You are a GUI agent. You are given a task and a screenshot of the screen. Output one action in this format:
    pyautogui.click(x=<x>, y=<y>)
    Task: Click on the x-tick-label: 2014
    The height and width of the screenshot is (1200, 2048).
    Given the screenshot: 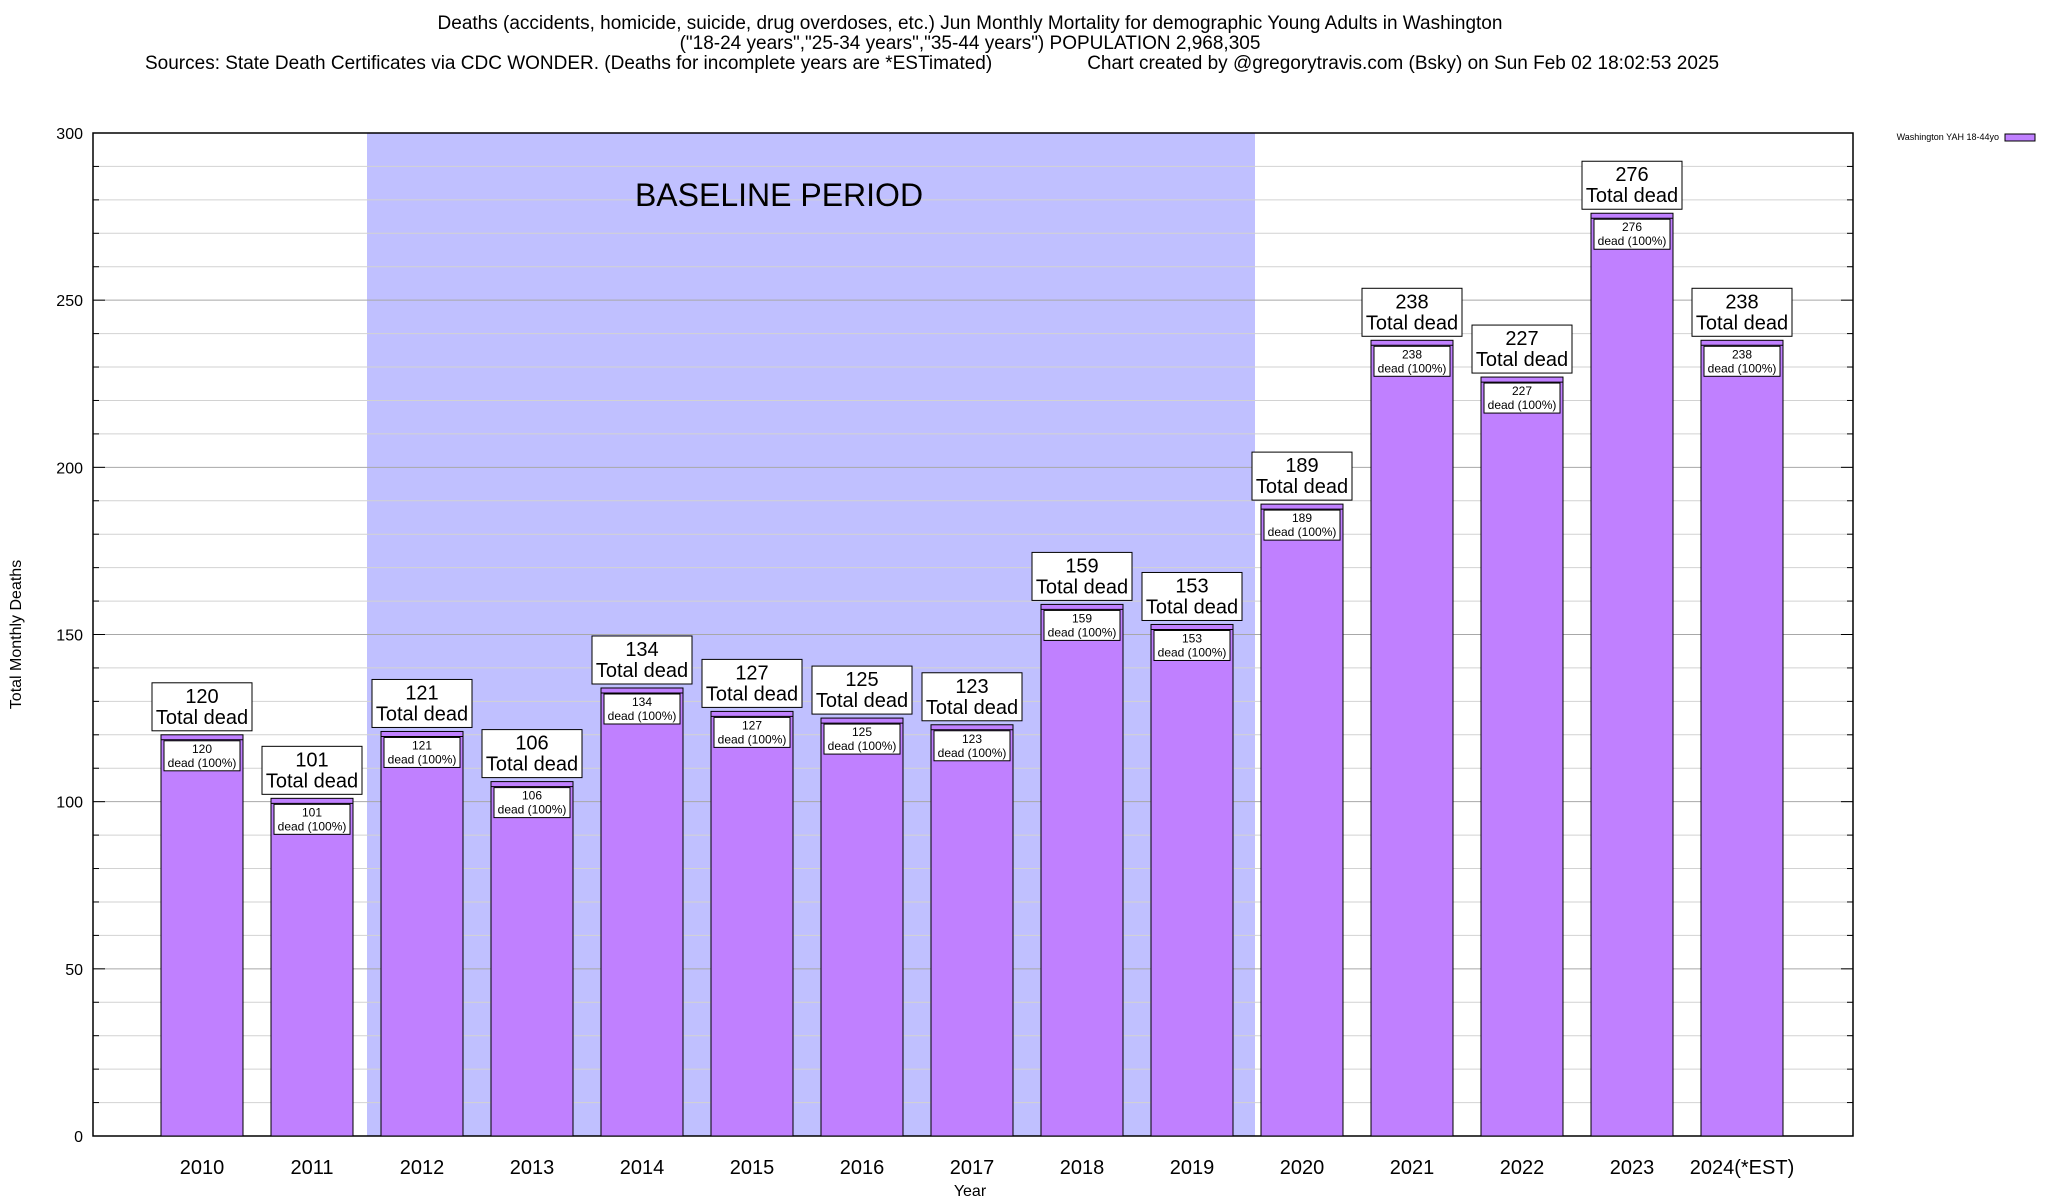 What is the action you would take?
    pyautogui.click(x=642, y=1168)
    